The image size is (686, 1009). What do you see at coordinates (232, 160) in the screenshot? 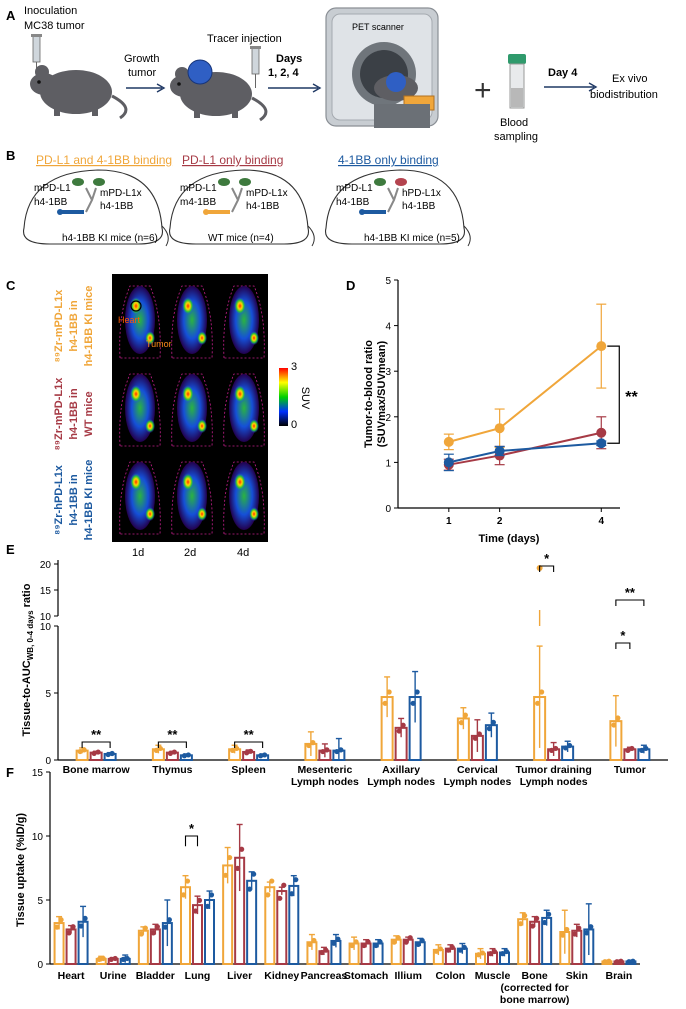
I see `group-title-1: PD-L1 only binding` at bounding box center [232, 160].